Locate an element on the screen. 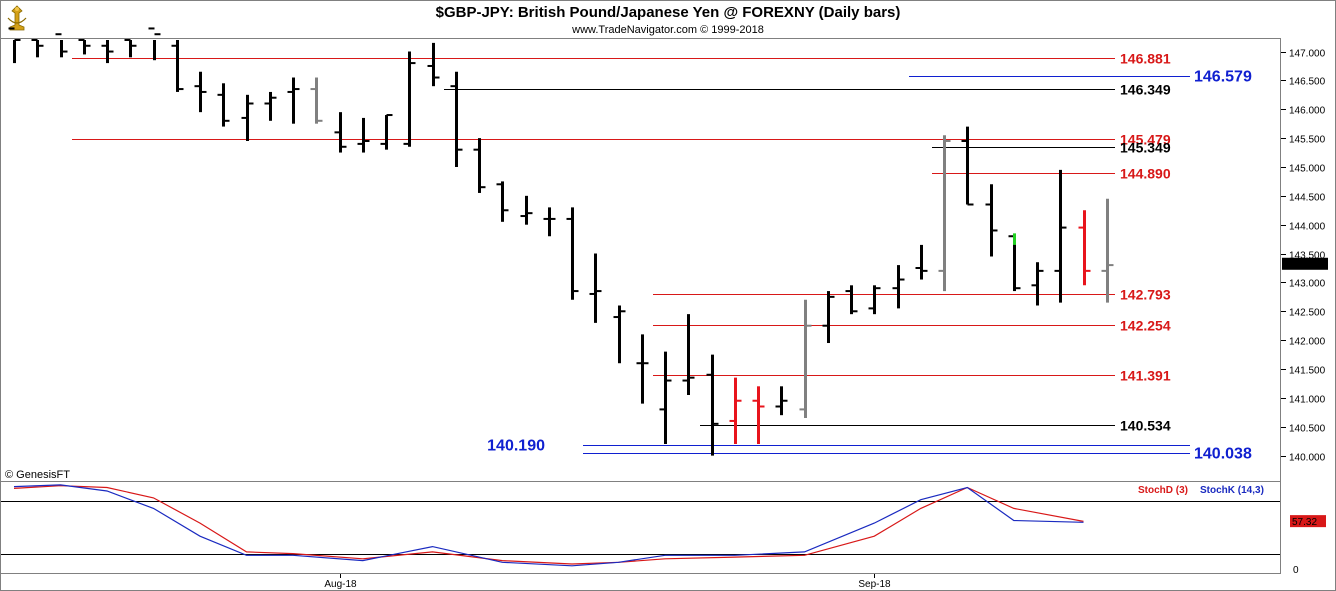 This screenshot has height=591, width=1336. stoch-last-box is located at coordinates (1308, 521).